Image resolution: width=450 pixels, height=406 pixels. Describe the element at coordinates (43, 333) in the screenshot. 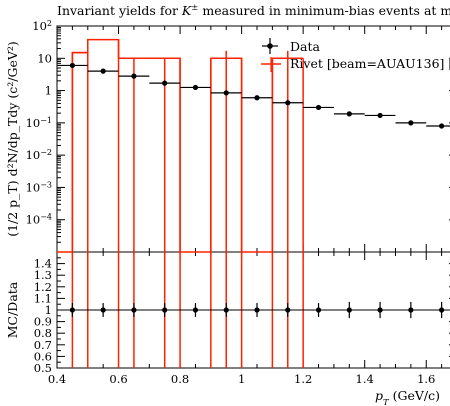

I see `ratio-y-tick-label: 0.8` at that location.